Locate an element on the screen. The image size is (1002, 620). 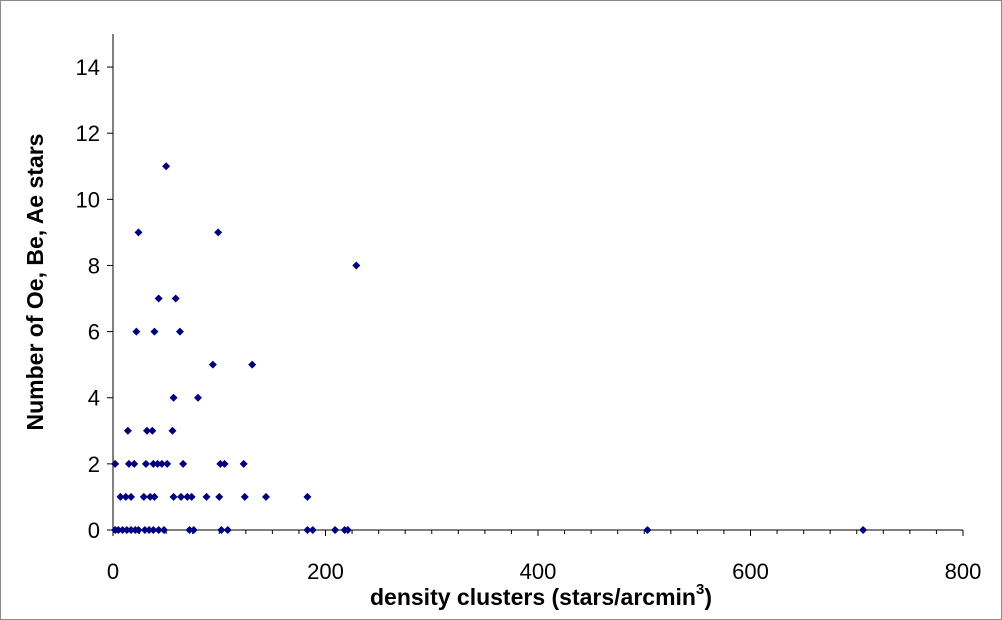
y-tick-label: 14 is located at coordinates (88, 67).